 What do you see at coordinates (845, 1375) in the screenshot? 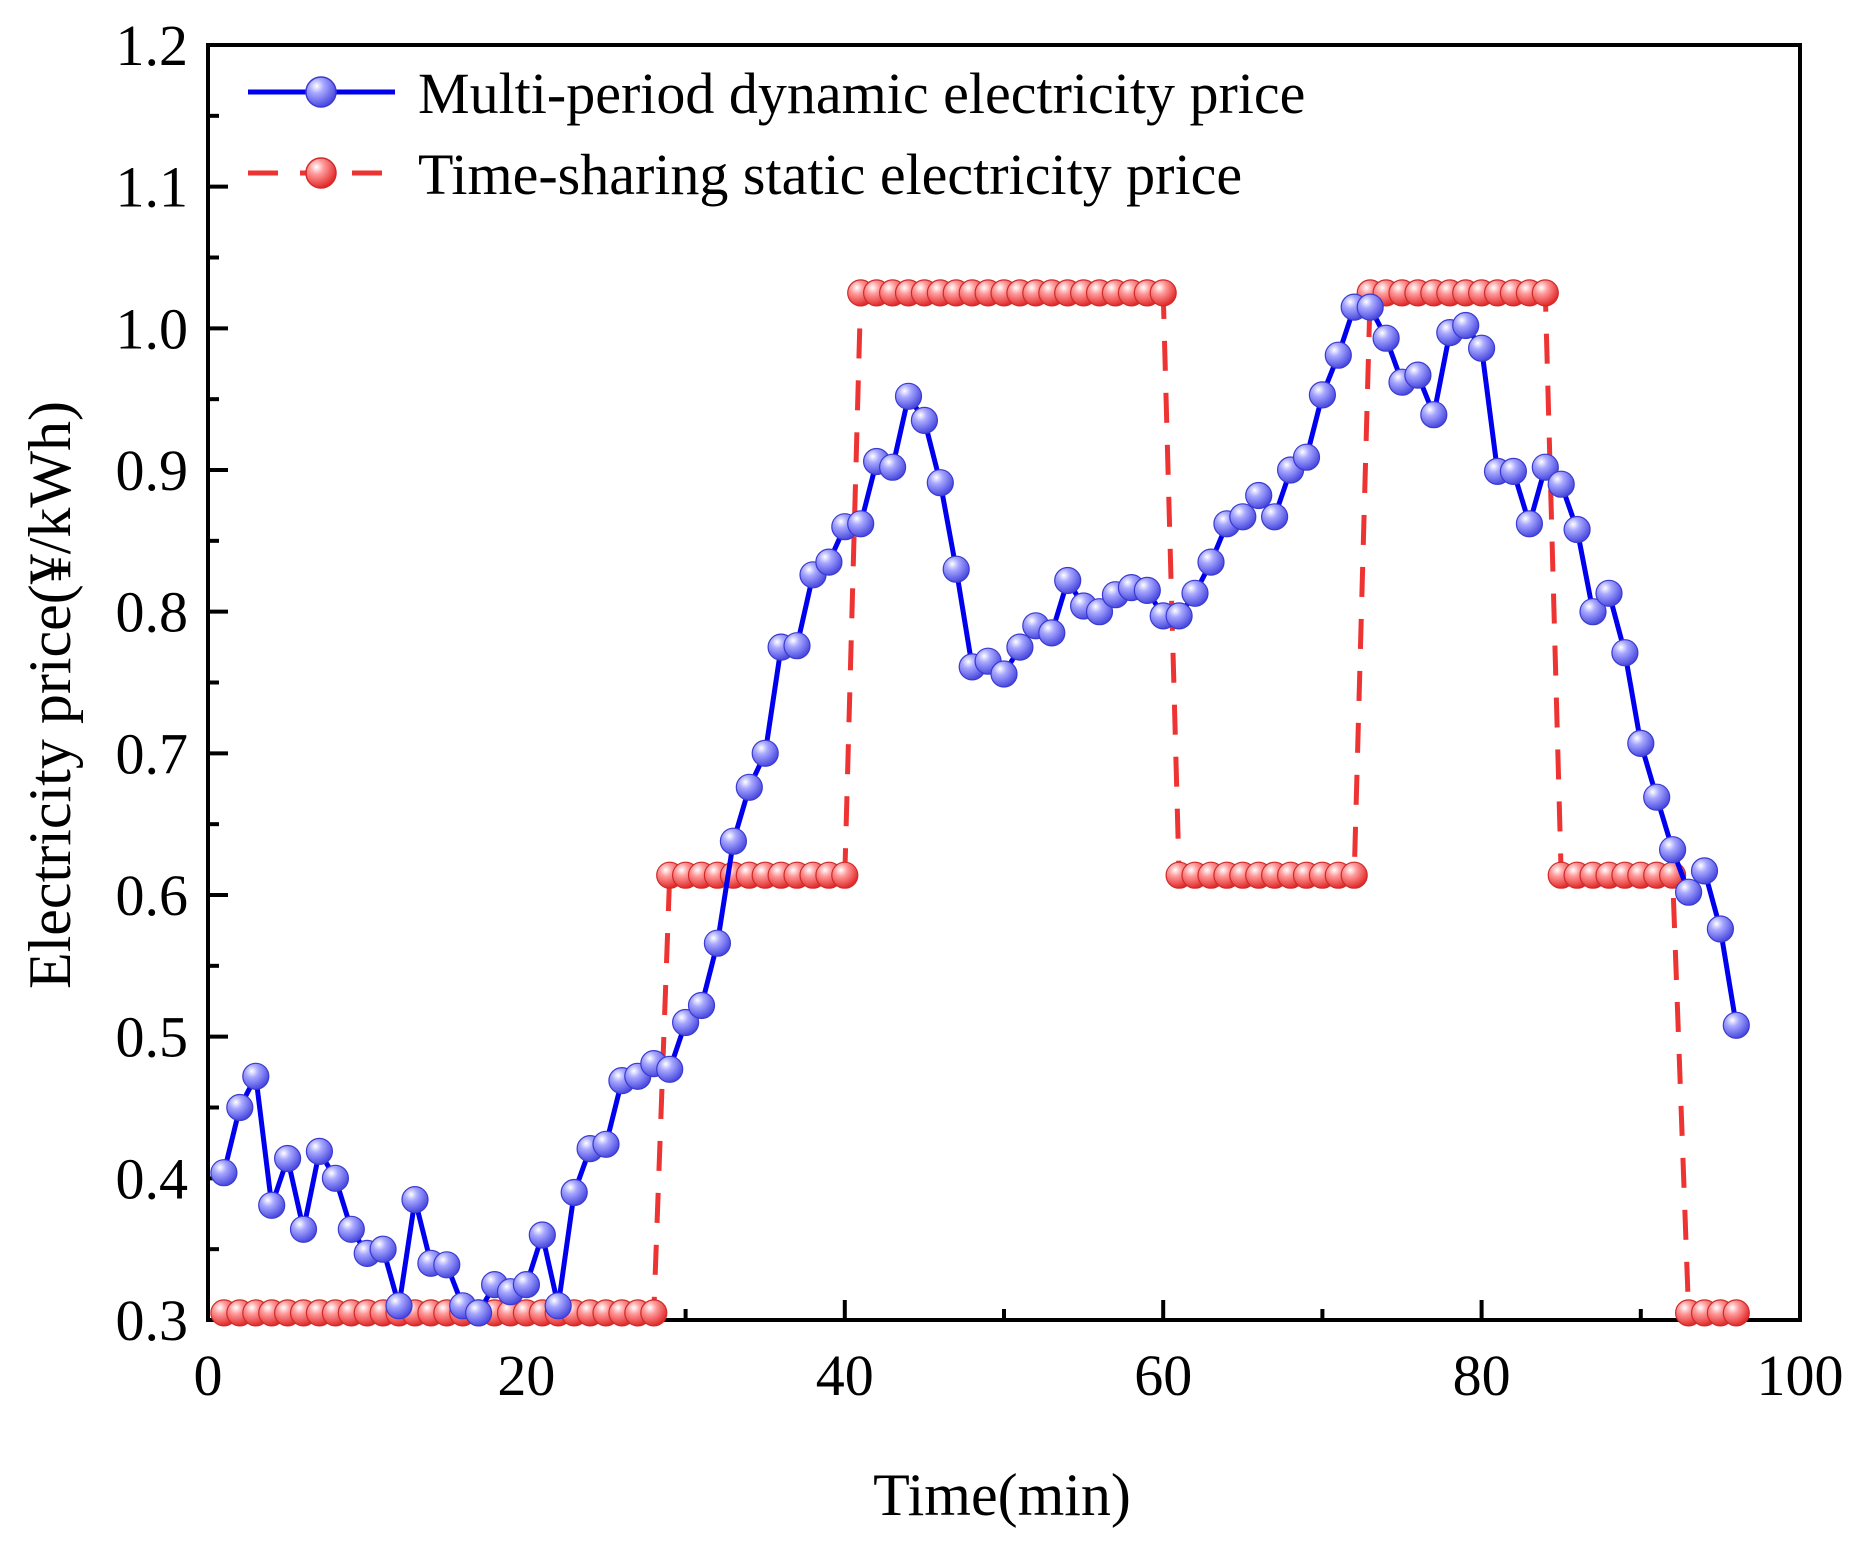
I see `x-tick-label: 40` at bounding box center [845, 1375].